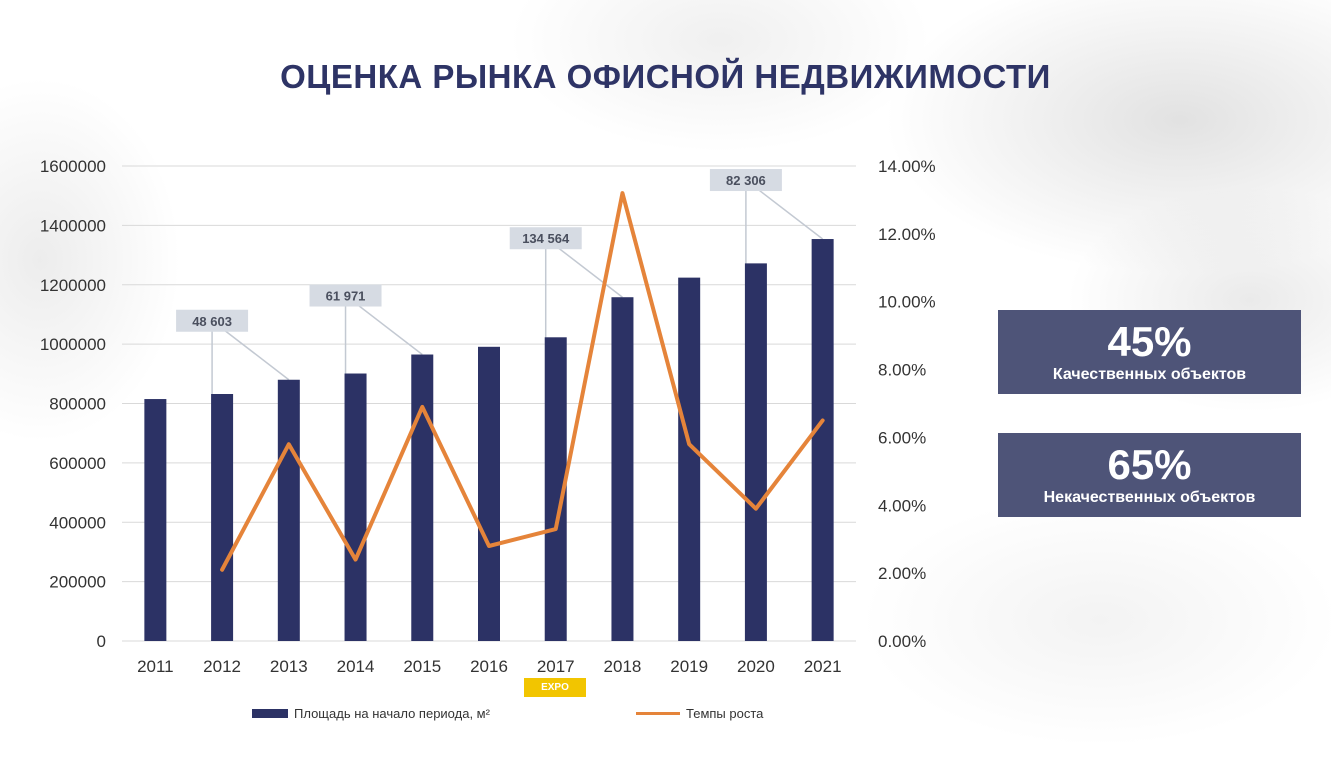  I want to click on x-tick-label: 2018, so click(623, 666).